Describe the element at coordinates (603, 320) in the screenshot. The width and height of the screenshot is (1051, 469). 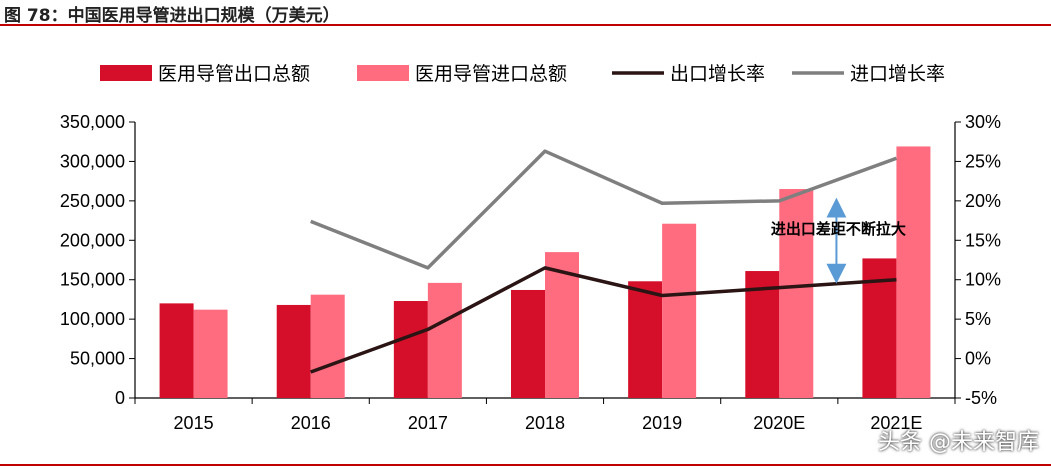
I see `export-growth-line` at that location.